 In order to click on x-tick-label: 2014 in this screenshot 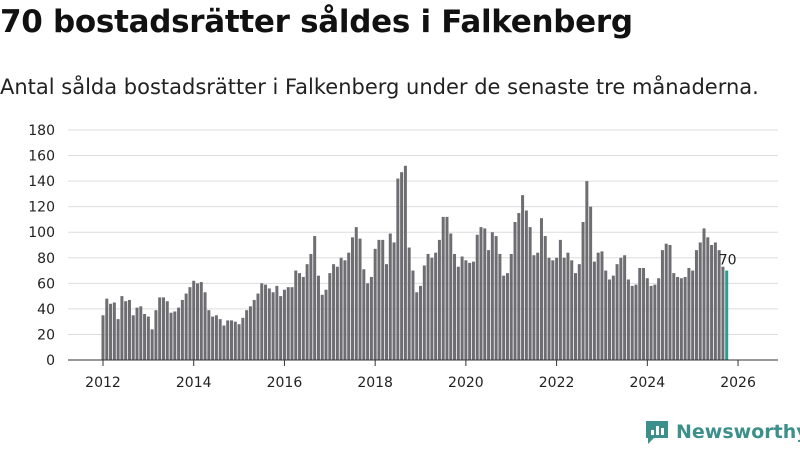, I will do `click(194, 383)`.